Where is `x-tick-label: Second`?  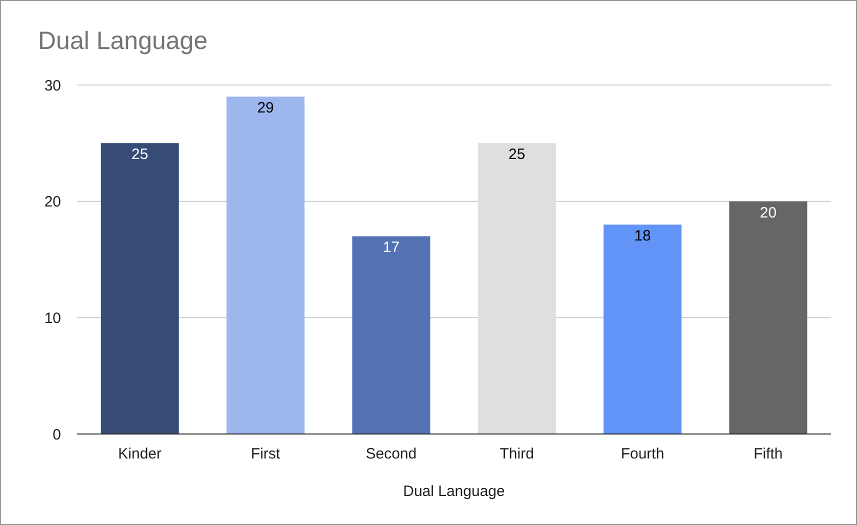 x-tick-label: Second is located at coordinates (391, 454).